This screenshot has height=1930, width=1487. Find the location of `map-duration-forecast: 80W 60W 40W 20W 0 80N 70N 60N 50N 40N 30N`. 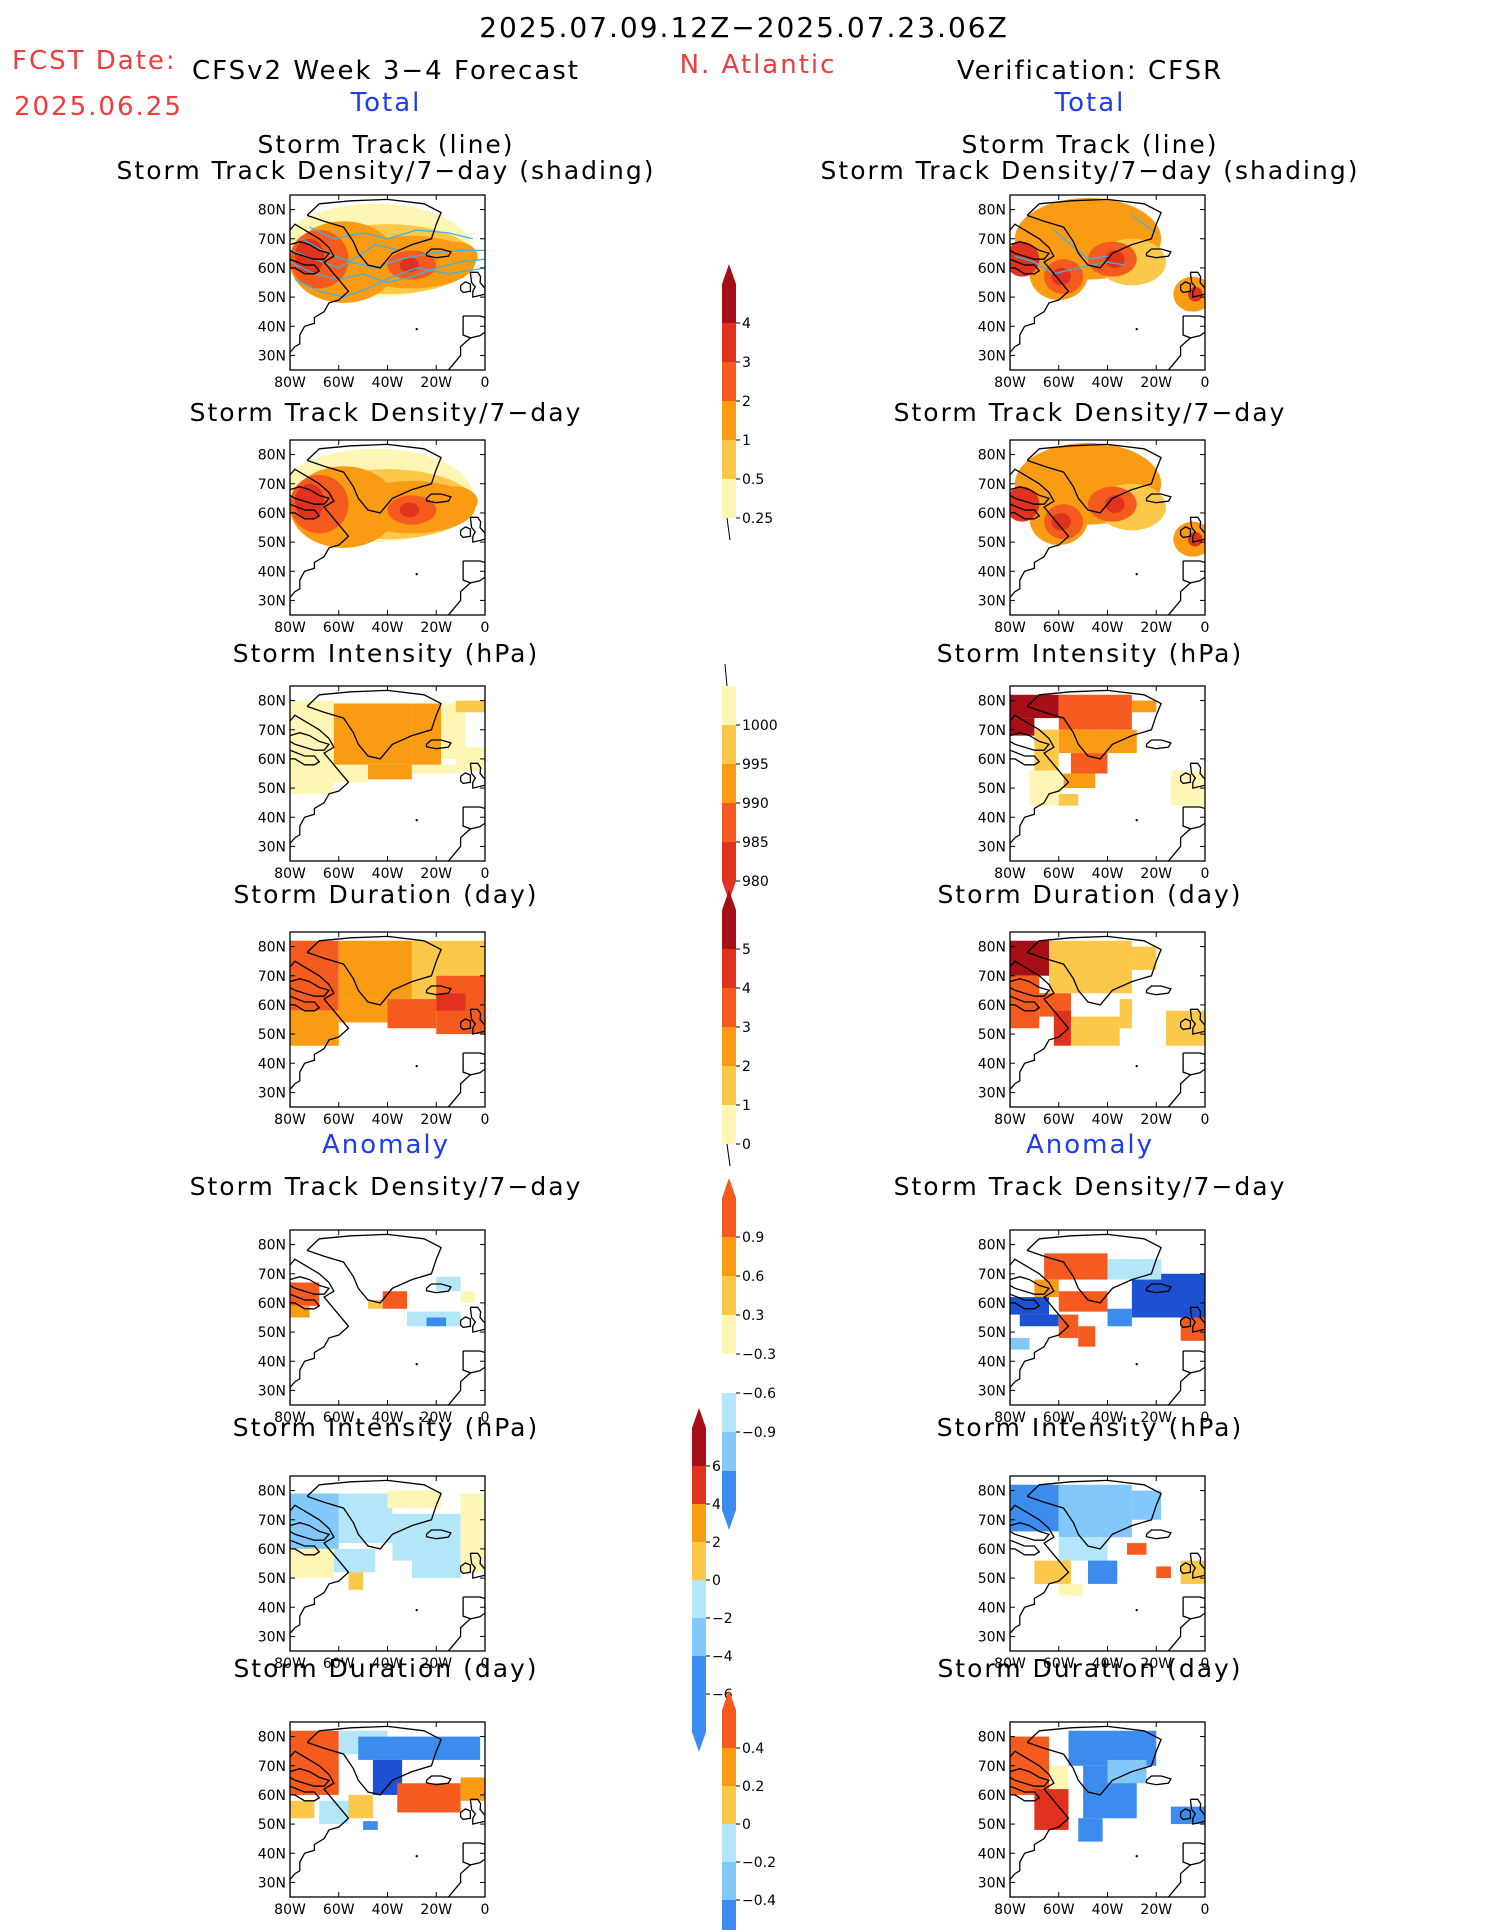

map-duration-forecast: 80W 60W 40W 20W 0 80N 70N 60N 50N 40N 30N is located at coordinates (373, 1029).